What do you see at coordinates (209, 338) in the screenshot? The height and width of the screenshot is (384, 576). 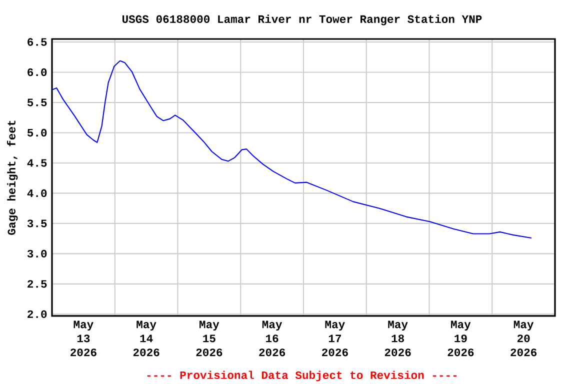 I see `x-tick-label: May 15 2026` at bounding box center [209, 338].